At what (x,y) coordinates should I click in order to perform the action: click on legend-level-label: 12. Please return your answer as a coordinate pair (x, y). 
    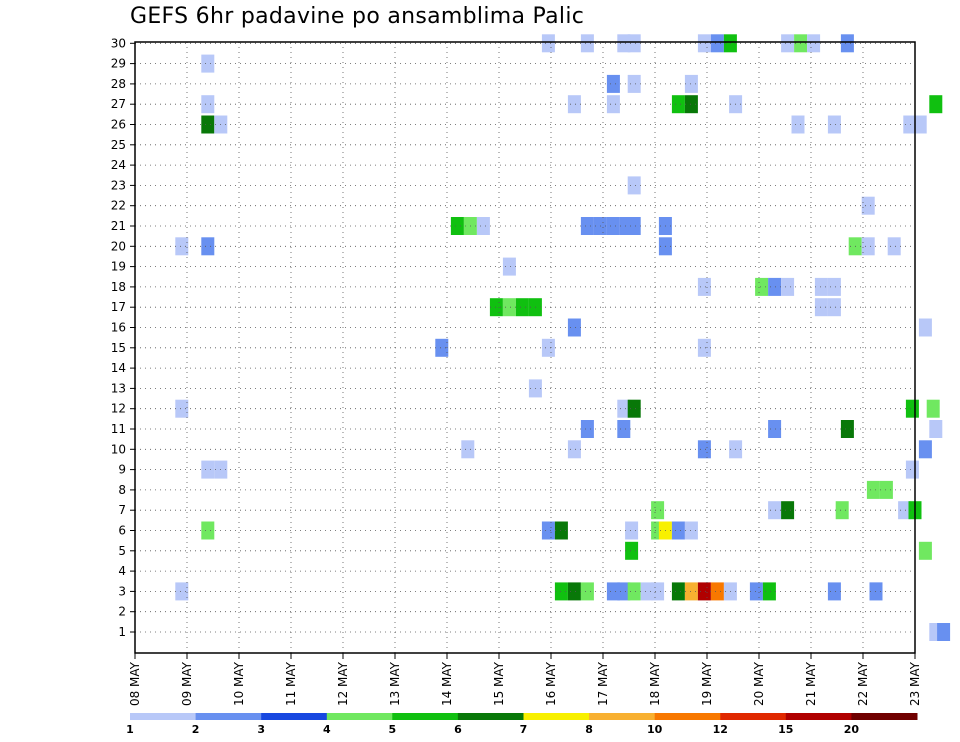
    Looking at the image, I should click on (720, 729).